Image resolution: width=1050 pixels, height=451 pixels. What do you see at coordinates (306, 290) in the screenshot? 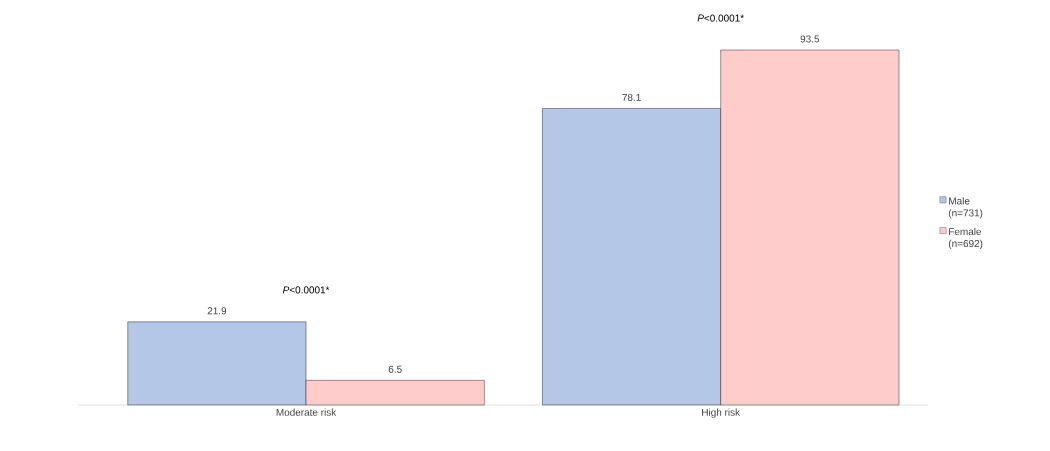
I see `annotation: P<0.0001*` at bounding box center [306, 290].